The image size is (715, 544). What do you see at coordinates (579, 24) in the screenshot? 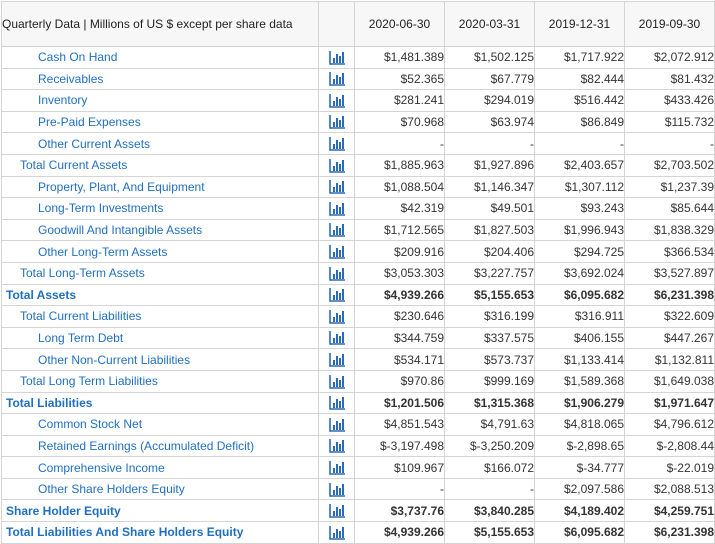
I see `column-date-3: 2019-12-31` at bounding box center [579, 24].